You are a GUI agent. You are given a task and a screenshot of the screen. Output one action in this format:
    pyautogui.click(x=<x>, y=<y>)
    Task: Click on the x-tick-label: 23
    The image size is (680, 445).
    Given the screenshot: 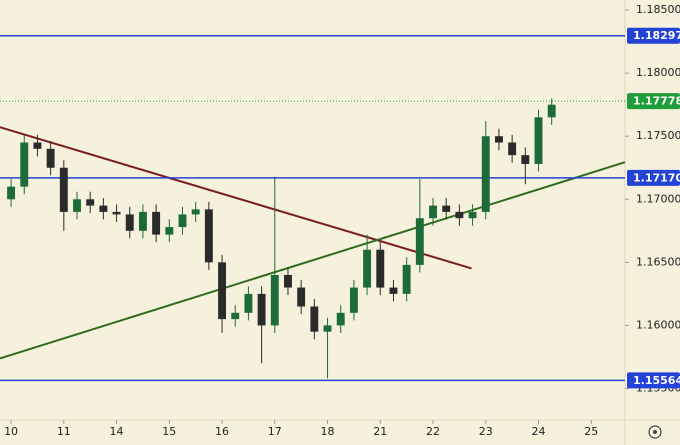 What is the action you would take?
    pyautogui.click(x=486, y=431)
    